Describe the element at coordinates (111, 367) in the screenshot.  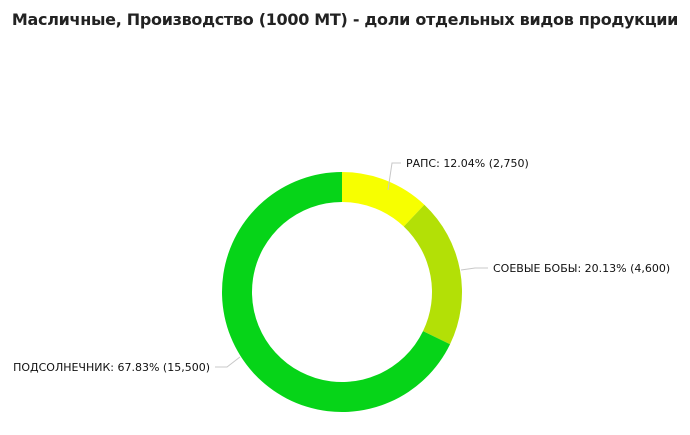
I see `slice-label-2: ПОДСОЛНЕЧНИК: 67.83% (15,500)` at that location.